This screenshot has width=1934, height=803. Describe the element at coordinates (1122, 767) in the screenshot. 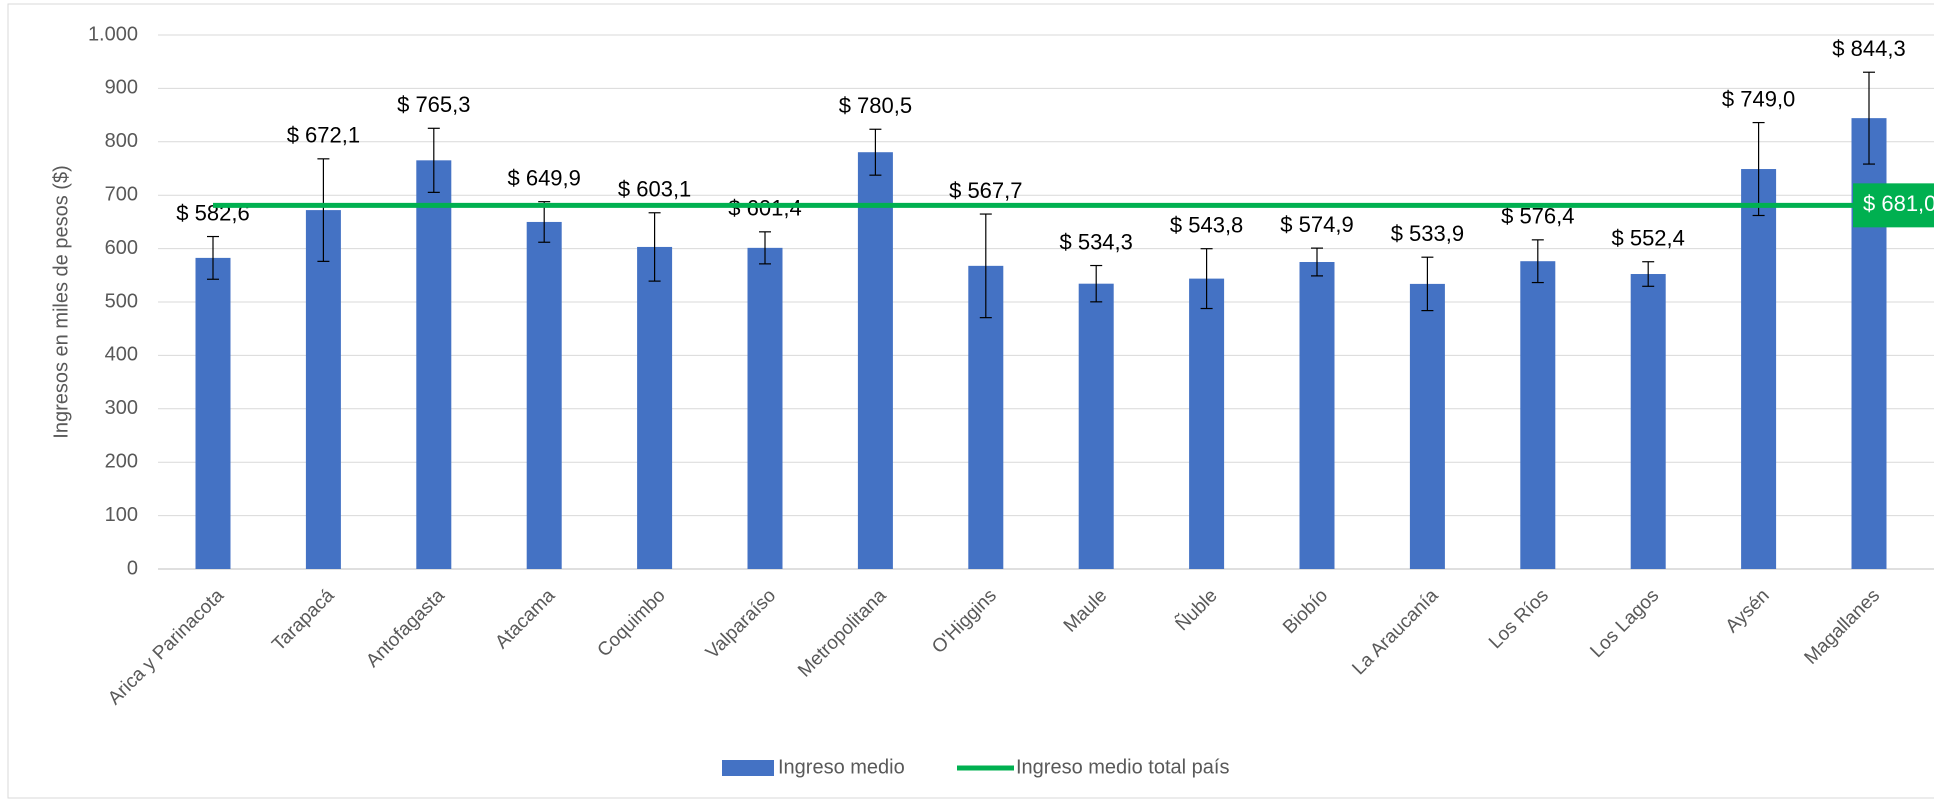

I see `legend-label: Ingreso medio total país` at that location.